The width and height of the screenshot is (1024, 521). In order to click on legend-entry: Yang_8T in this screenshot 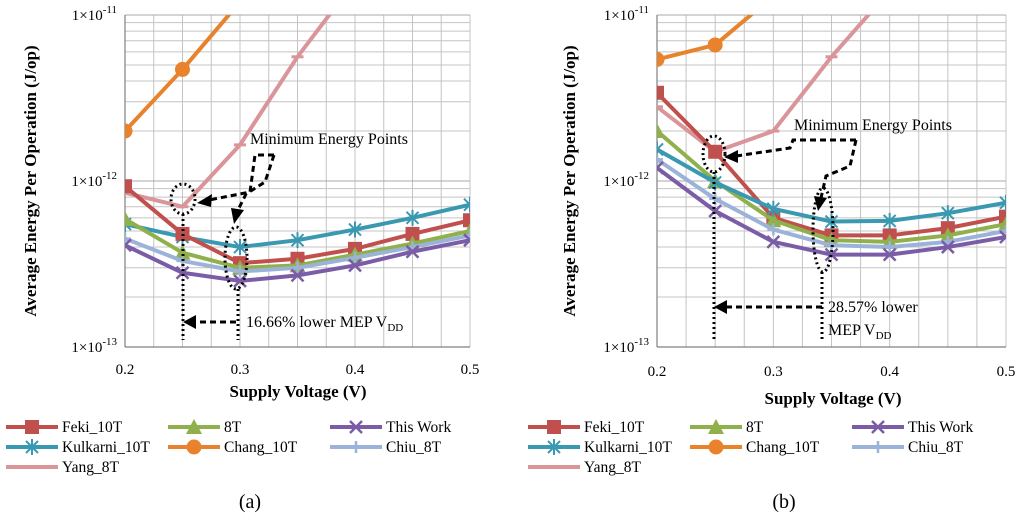, I will do `click(585, 467)`.